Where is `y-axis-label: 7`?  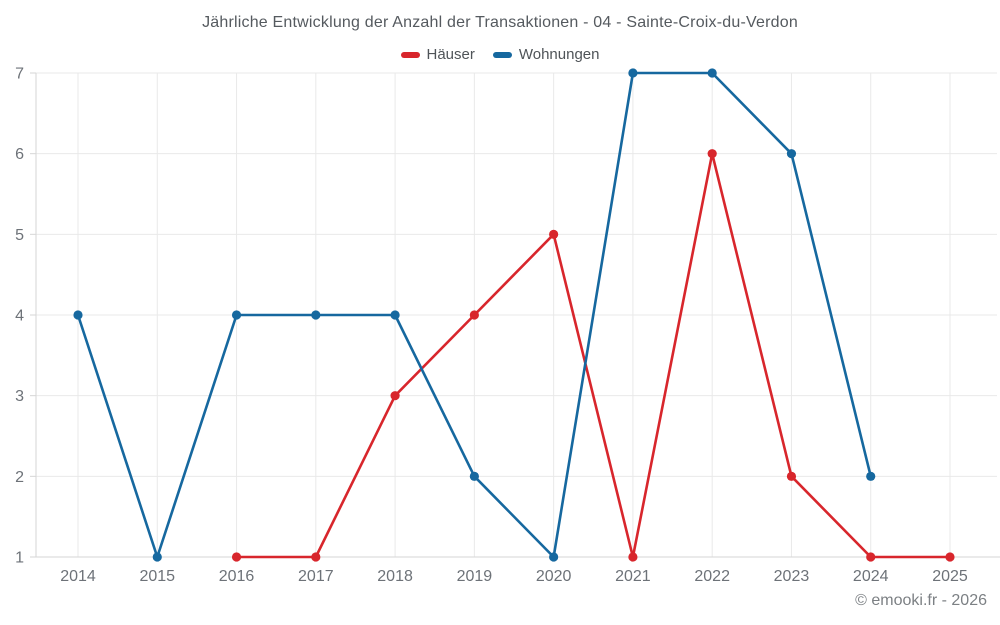
y-axis-label: 7 is located at coordinates (19, 74).